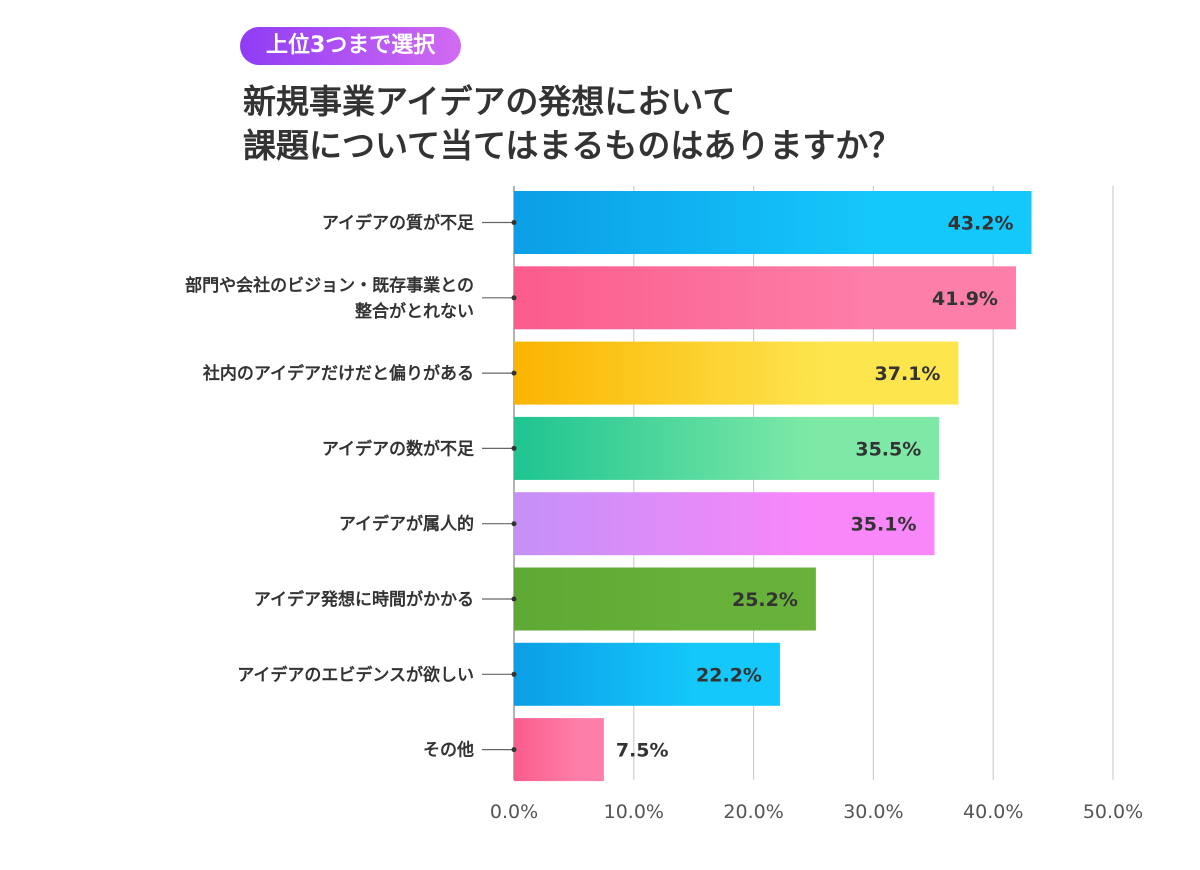  Describe the element at coordinates (364, 599) in the screenshot. I see `category-label: アイデア発想に時間がかかる` at that location.